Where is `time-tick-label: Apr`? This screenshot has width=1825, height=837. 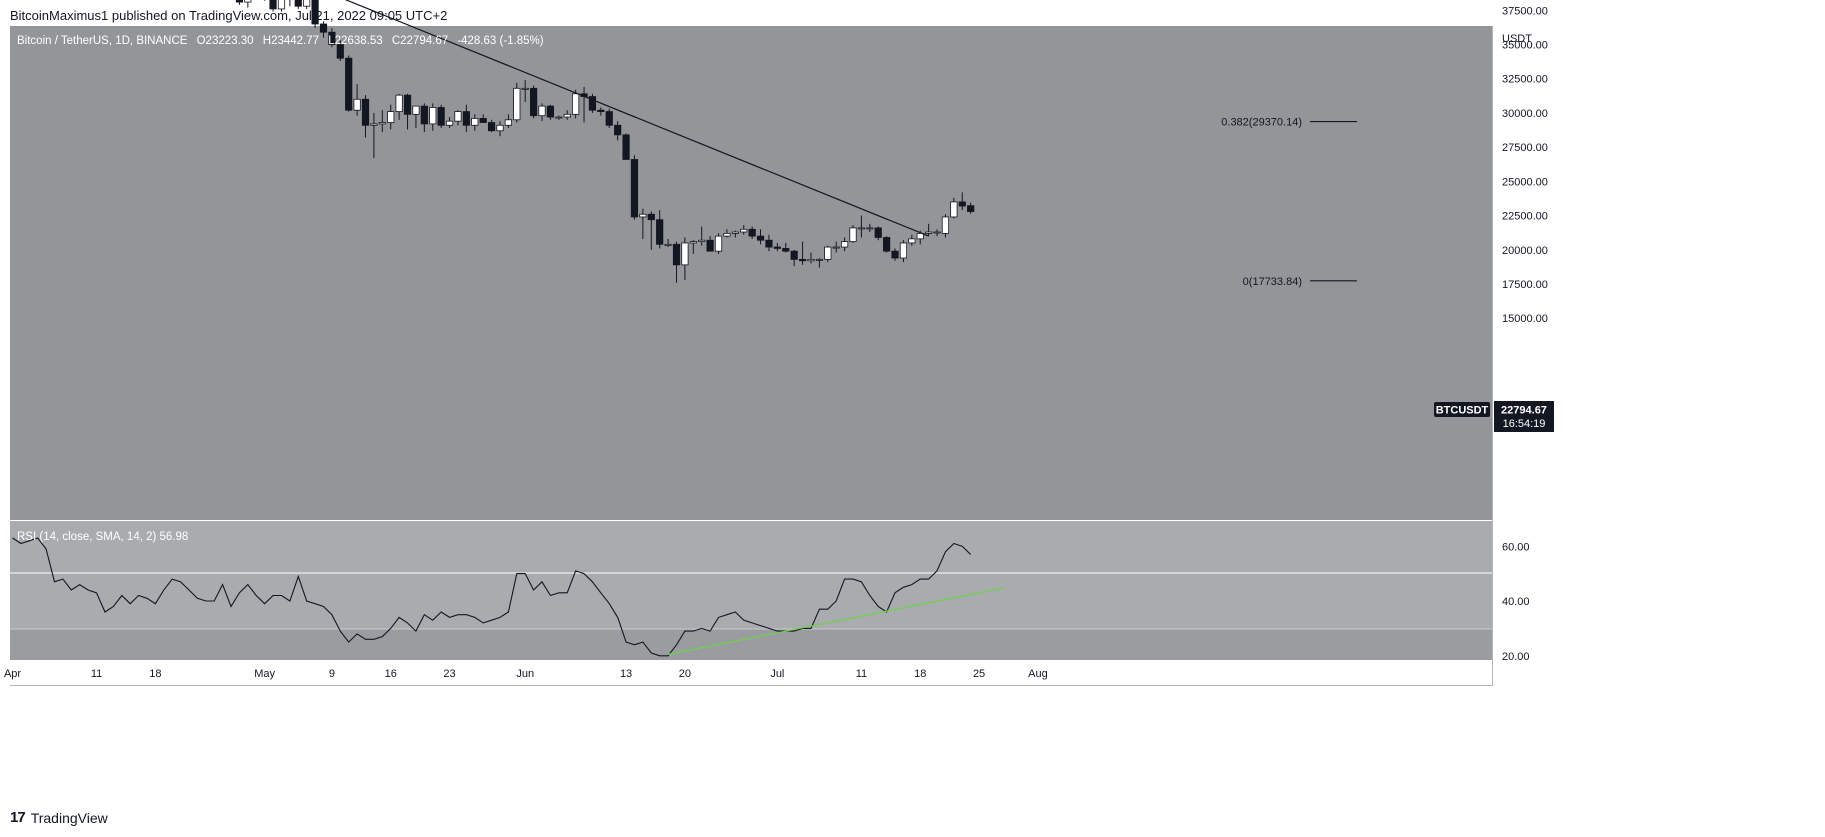
time-tick-label: Apr is located at coordinates (12, 674).